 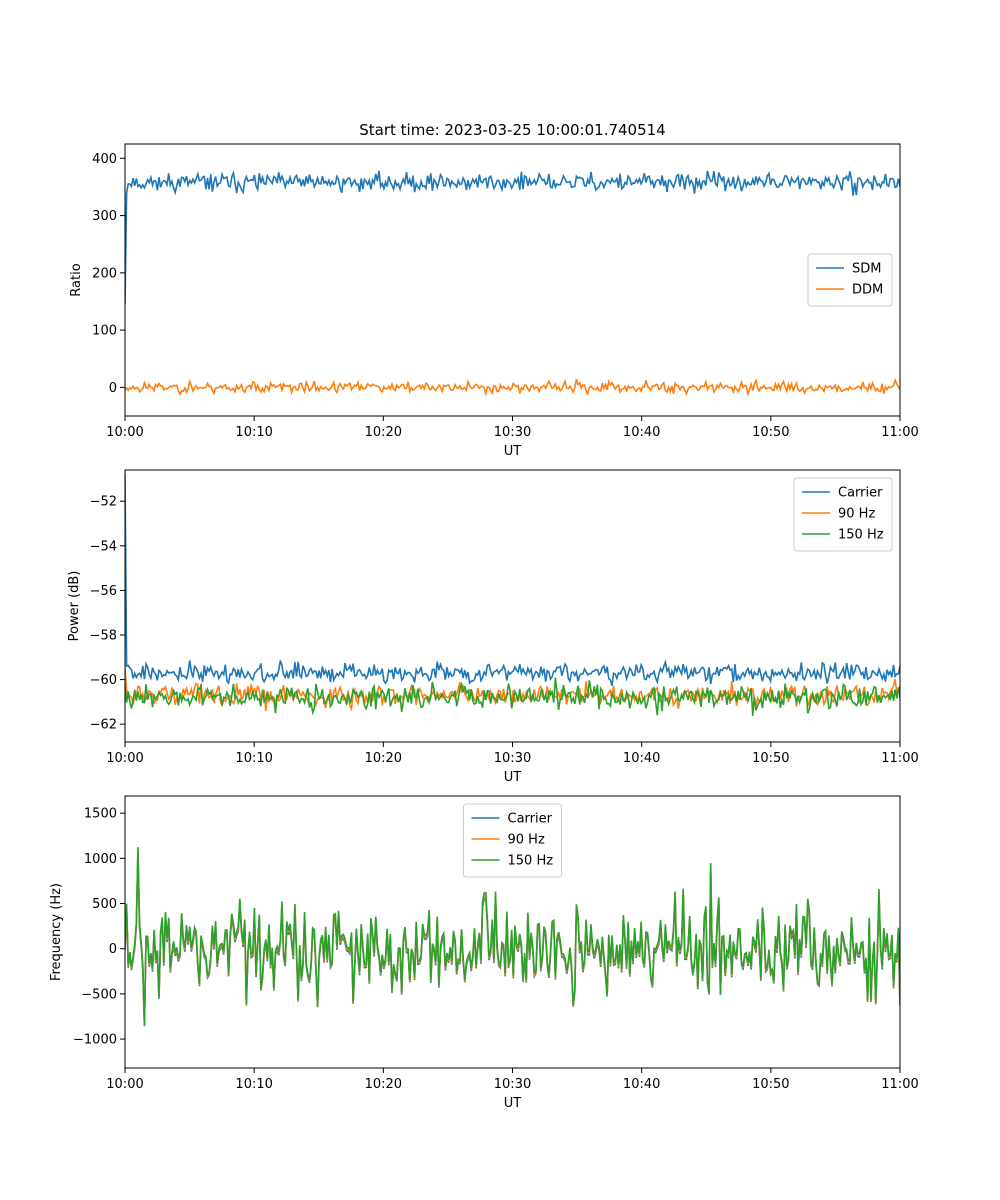 What do you see at coordinates (104, 331) in the screenshot?
I see `y-tick-label: 100` at bounding box center [104, 331].